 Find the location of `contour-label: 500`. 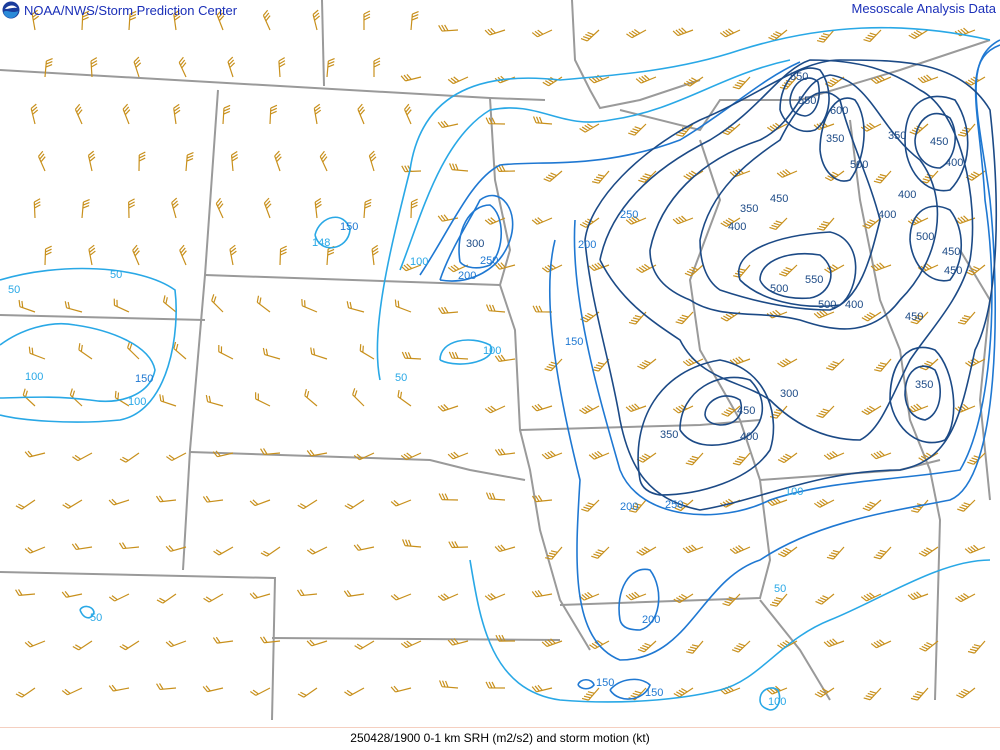

contour-label: 500 is located at coordinates (925, 237).